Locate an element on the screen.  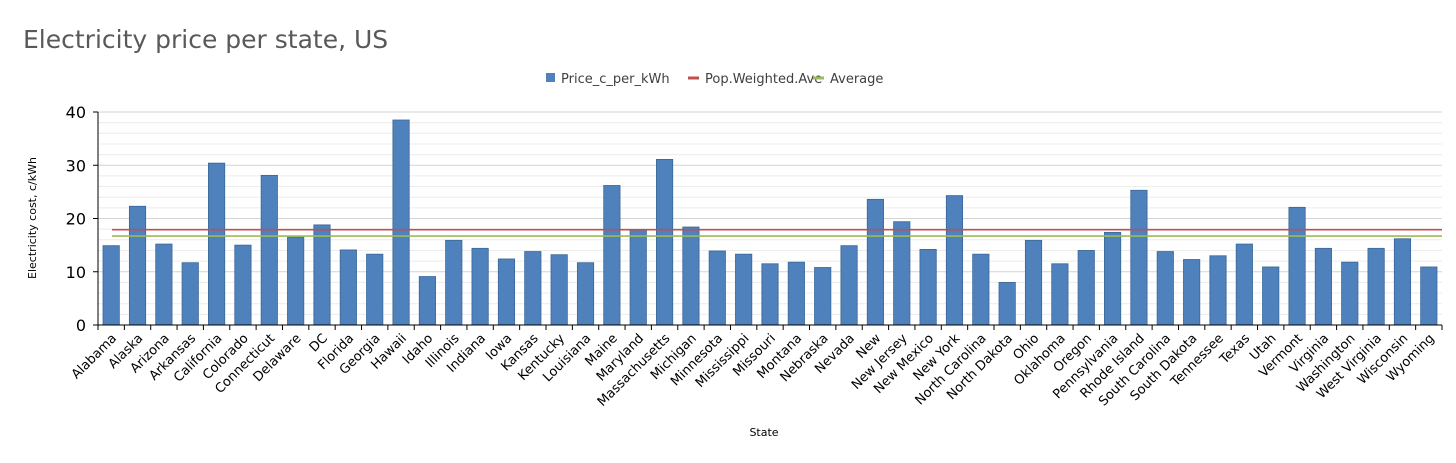
legend-item: Pop.Weighted.Ave is located at coordinates (755, 79).